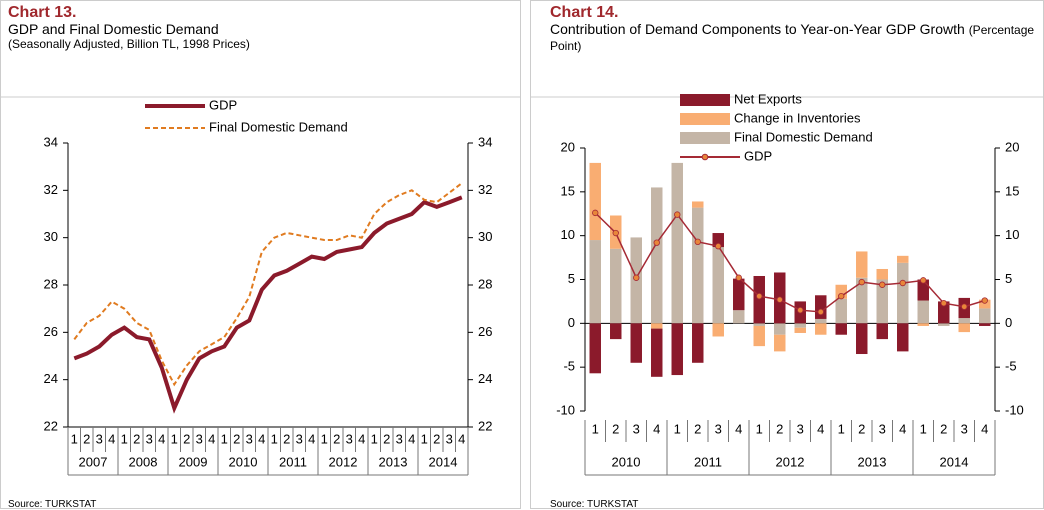 The height and width of the screenshot is (510, 1044). What do you see at coordinates (485, 141) in the screenshot?
I see `y-tick-label: 34` at bounding box center [485, 141].